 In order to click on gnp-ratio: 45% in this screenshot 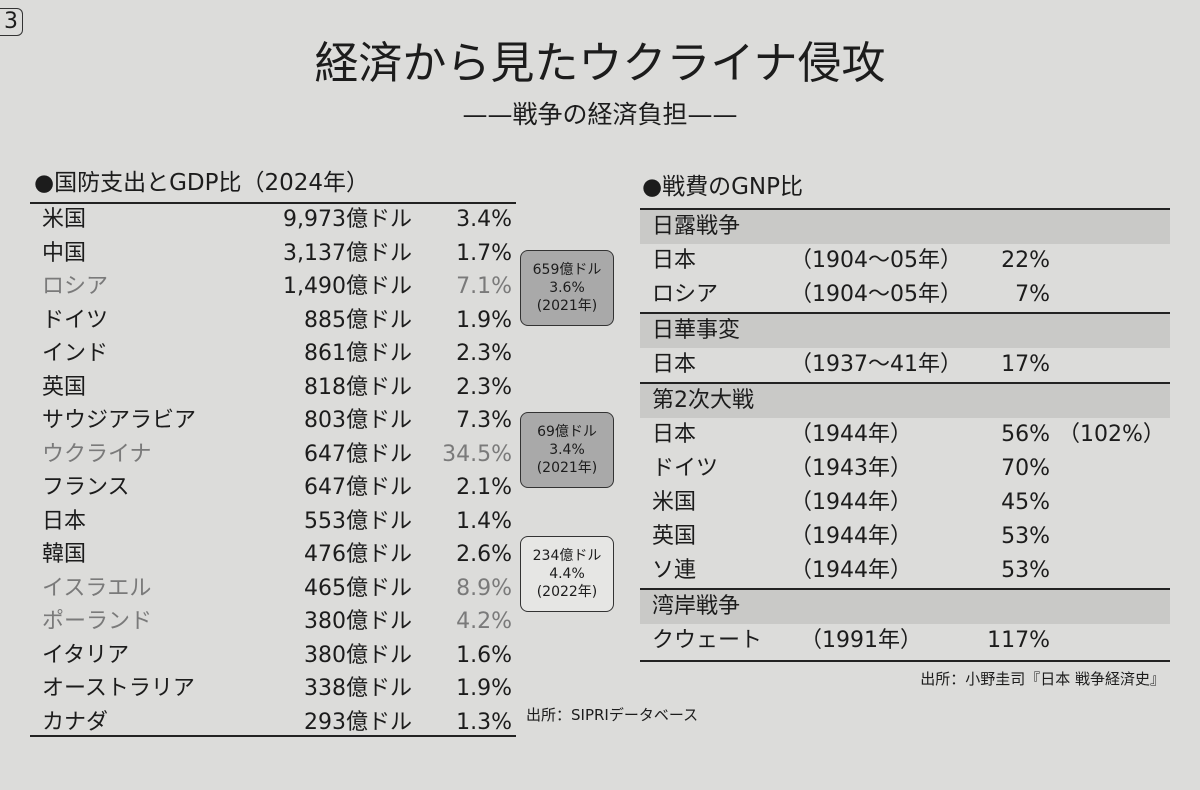, I will do `click(1025, 502)`.